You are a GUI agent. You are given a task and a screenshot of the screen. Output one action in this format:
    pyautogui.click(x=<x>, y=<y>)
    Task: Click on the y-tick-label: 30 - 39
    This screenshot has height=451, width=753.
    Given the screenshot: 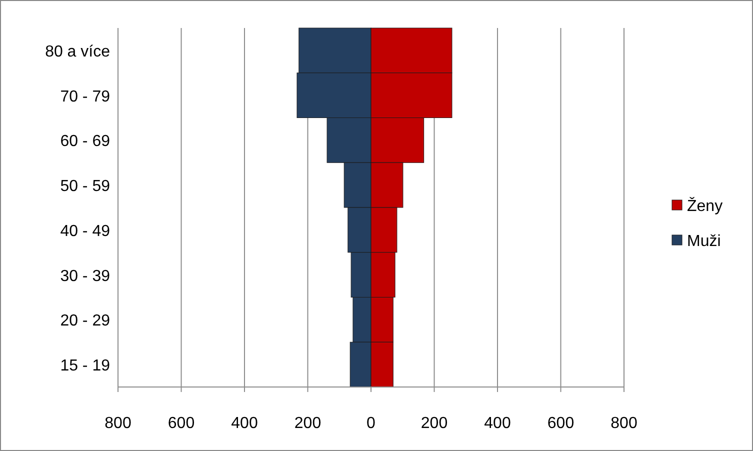 What is the action you would take?
    pyautogui.click(x=85, y=276)
    